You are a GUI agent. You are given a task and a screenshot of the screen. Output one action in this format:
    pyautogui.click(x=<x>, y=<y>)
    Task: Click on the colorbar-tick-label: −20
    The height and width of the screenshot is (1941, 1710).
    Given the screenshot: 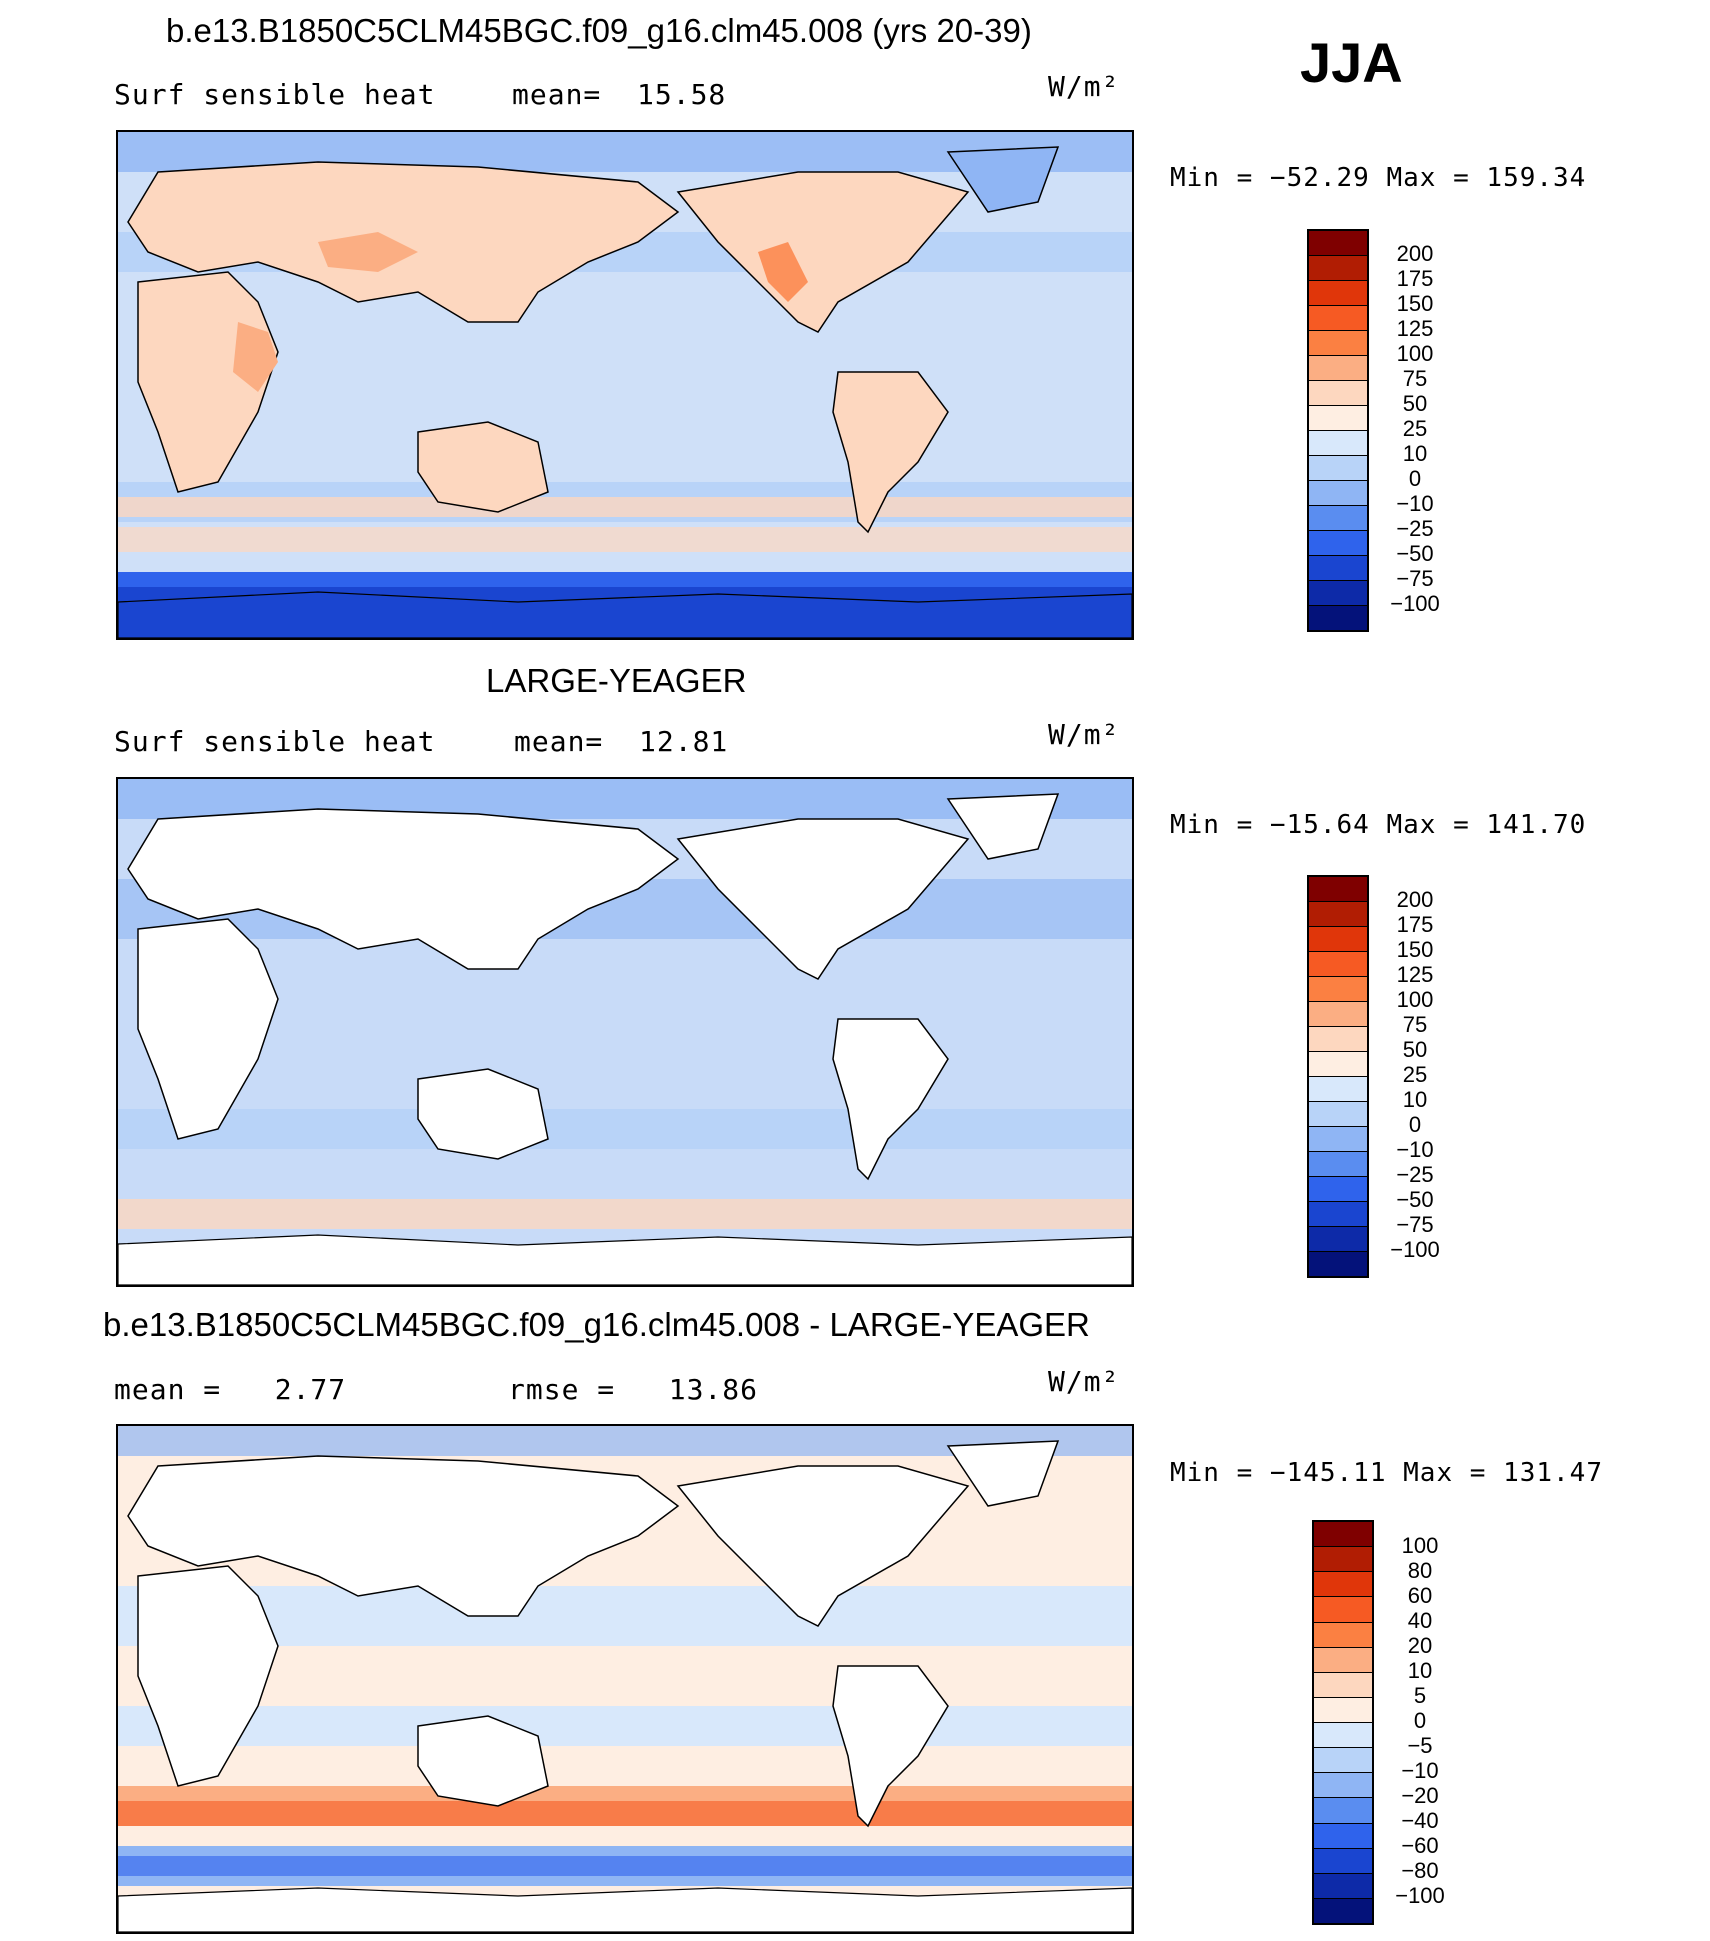 What is the action you would take?
    pyautogui.click(x=1420, y=1795)
    